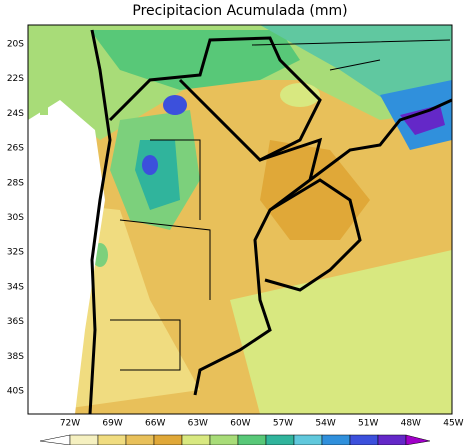 The width and height of the screenshot is (468, 445). I want to click on longitude-label: 54W, so click(325, 424).